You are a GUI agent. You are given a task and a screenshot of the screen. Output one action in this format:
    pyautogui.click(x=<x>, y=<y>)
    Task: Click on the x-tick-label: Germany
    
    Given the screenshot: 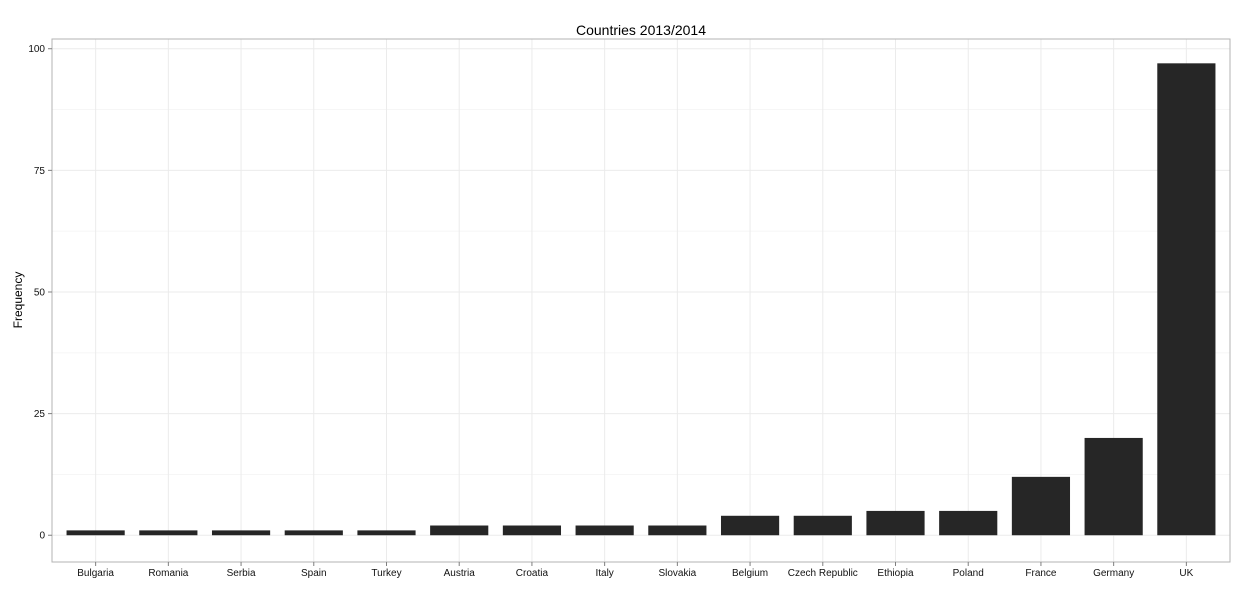 What is the action you would take?
    pyautogui.click(x=1113, y=573)
    